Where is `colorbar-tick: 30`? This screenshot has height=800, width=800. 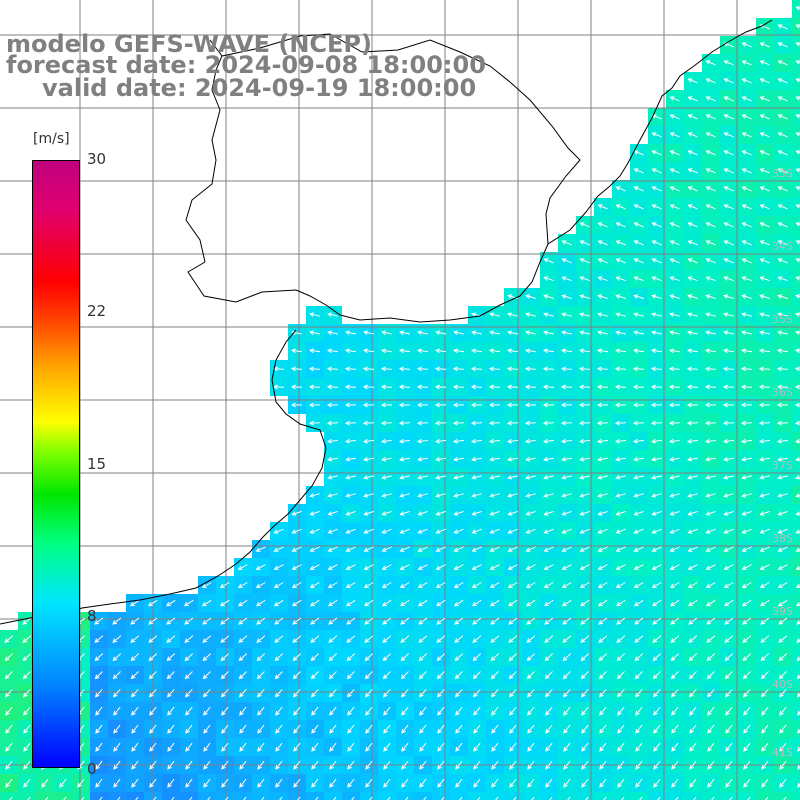 colorbar-tick: 30 is located at coordinates (97, 159).